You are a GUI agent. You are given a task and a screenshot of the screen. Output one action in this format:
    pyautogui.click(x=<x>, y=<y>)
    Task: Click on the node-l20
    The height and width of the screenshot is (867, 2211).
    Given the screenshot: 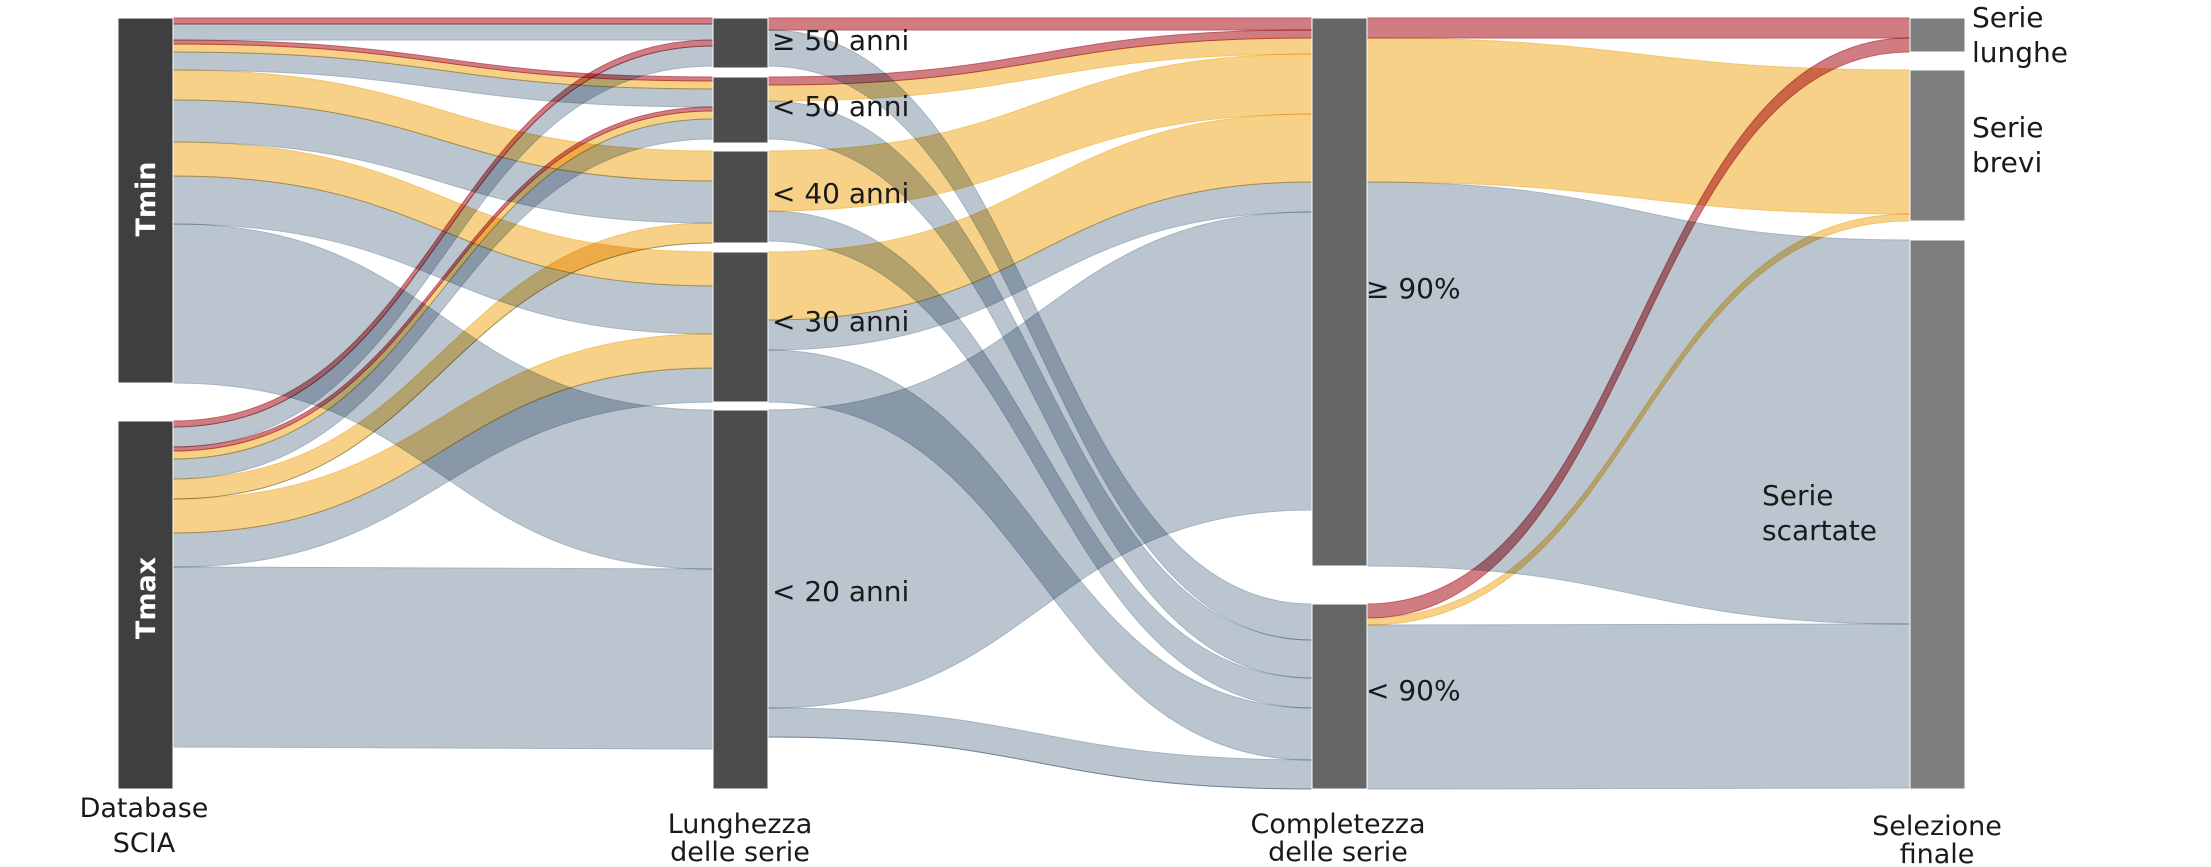 What is the action you would take?
    pyautogui.click(x=740, y=599)
    